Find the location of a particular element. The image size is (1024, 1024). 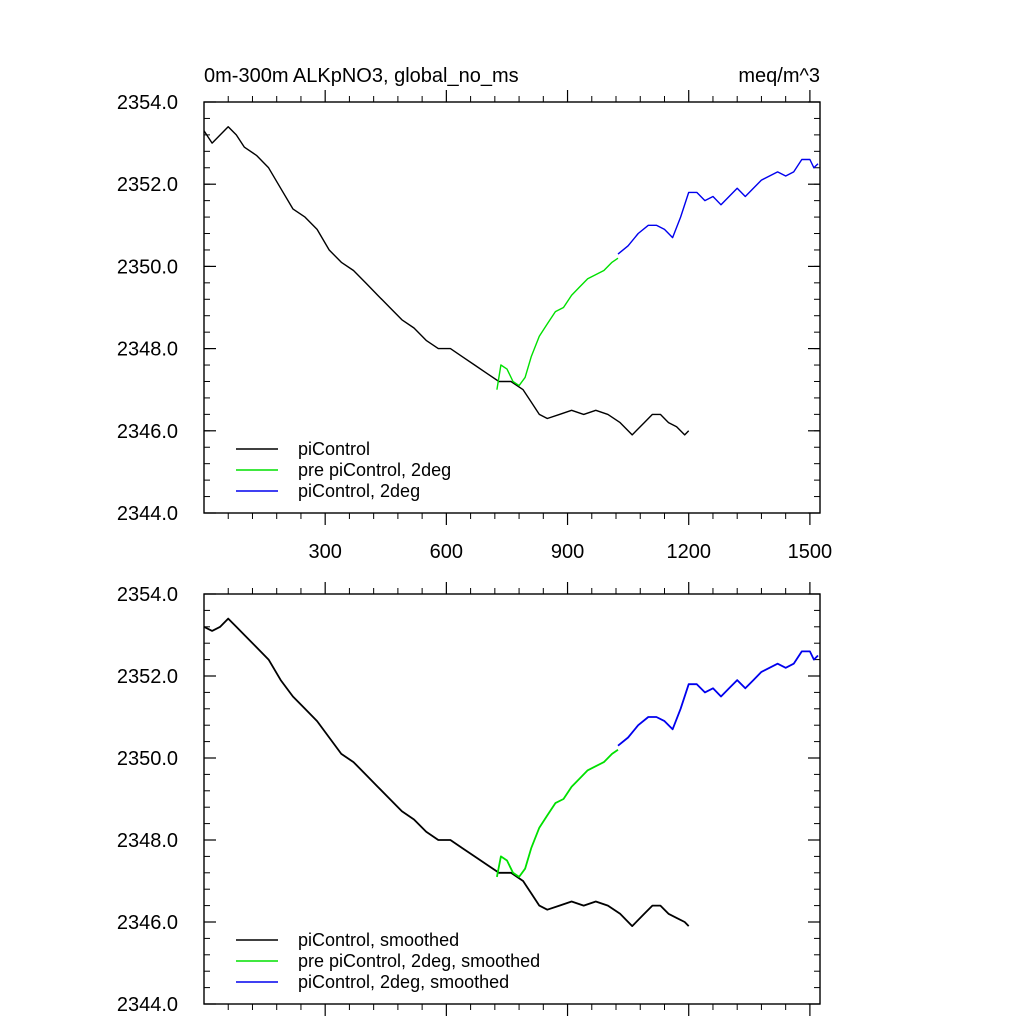

x-tick-label: 1200 is located at coordinates (688, 552).